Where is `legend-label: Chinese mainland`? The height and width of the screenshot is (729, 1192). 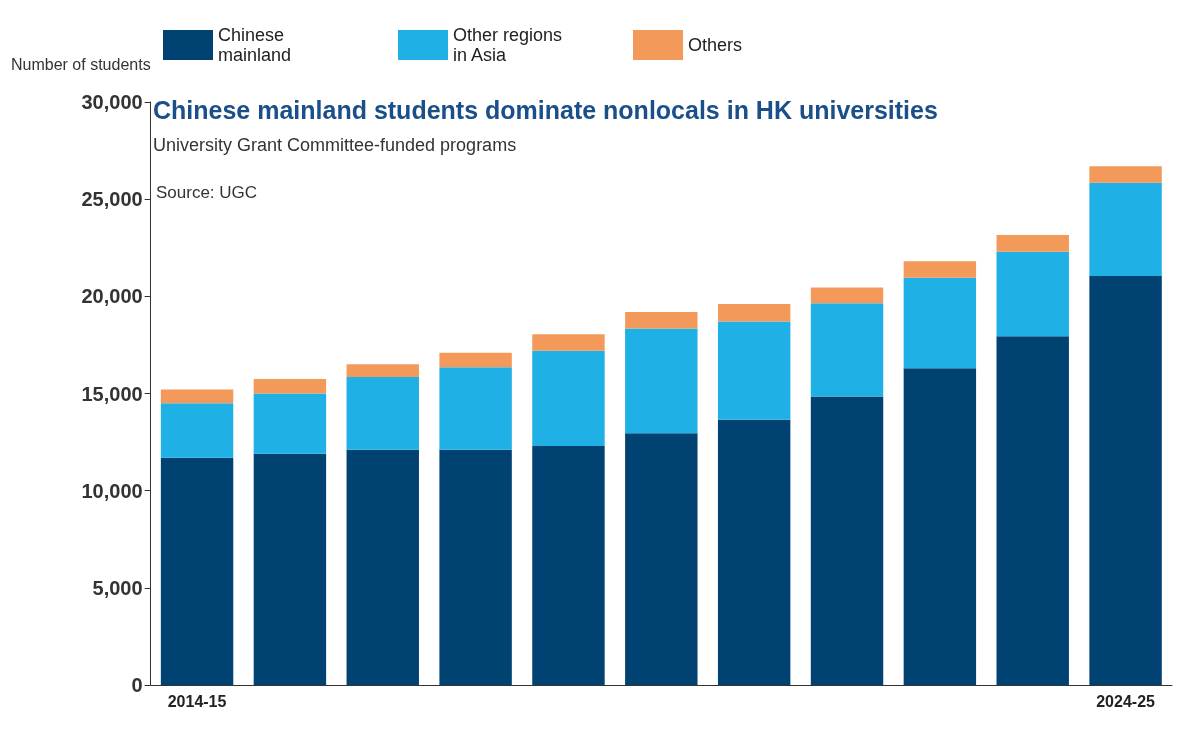
legend-label: Chinese mainland is located at coordinates (255, 45).